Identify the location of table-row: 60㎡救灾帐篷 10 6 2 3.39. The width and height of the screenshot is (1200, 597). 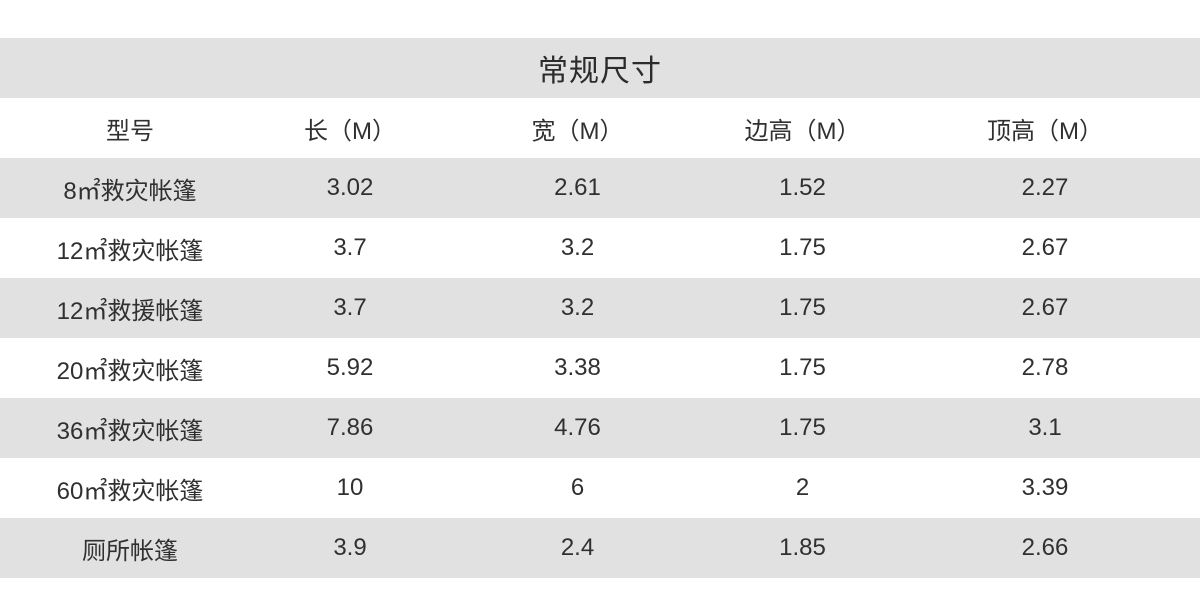
(600, 488).